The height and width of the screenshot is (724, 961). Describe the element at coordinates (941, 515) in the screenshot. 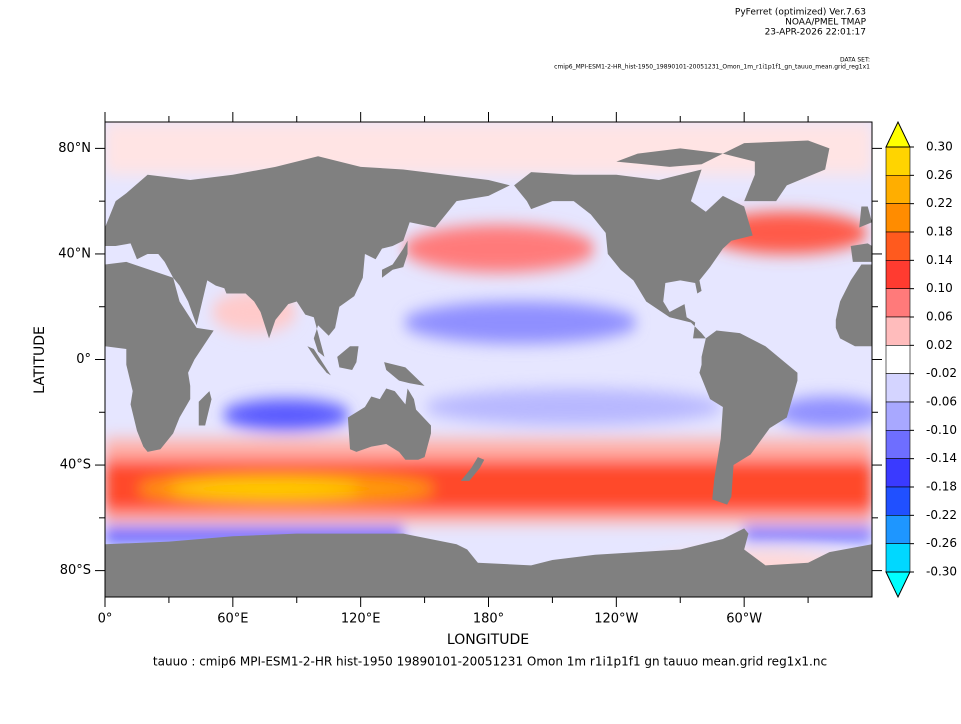

I see `colorbar-label: -0.22` at that location.